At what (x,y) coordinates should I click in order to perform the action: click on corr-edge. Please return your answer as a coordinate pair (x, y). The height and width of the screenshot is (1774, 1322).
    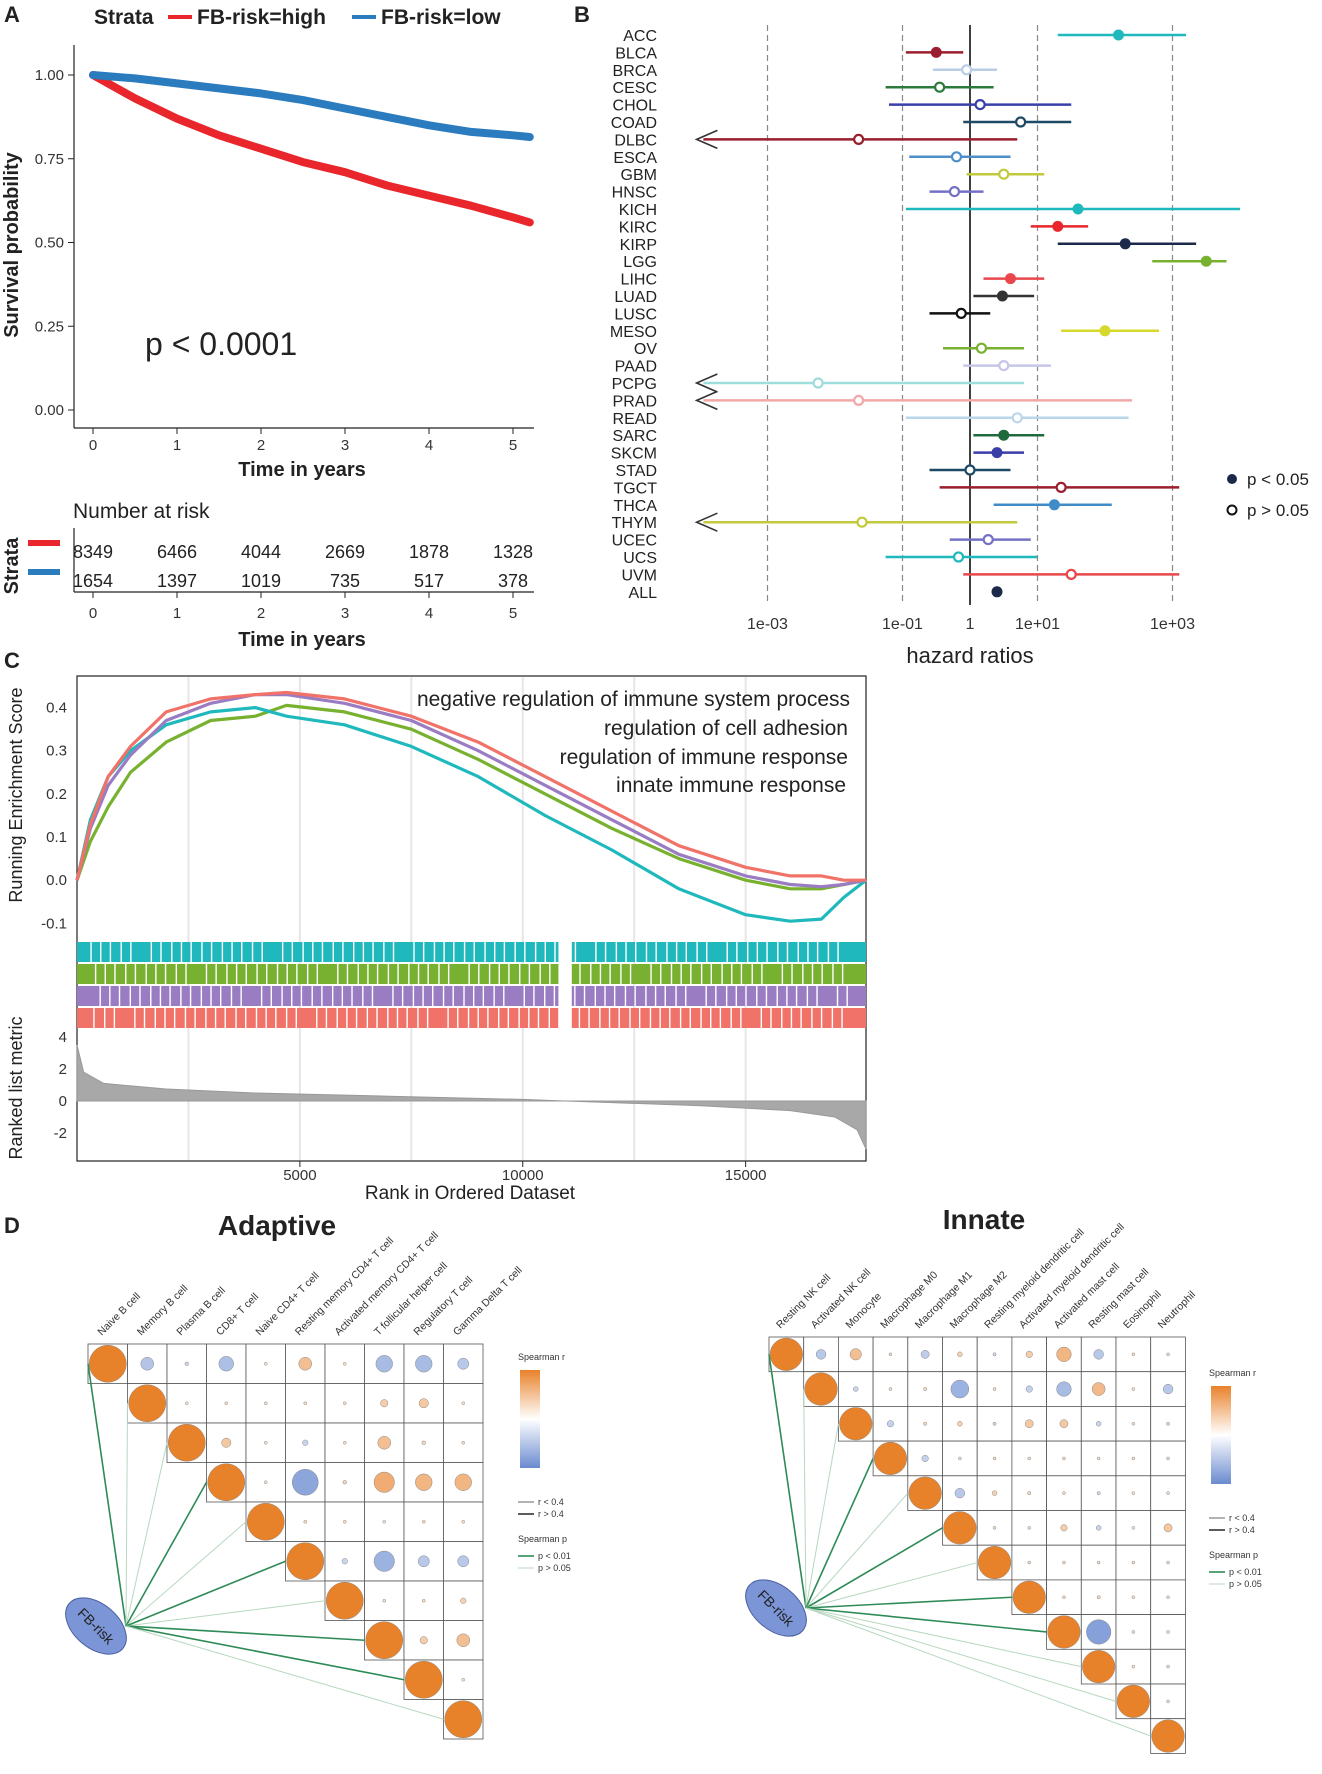
    Looking at the image, I should click on (926, 1620).